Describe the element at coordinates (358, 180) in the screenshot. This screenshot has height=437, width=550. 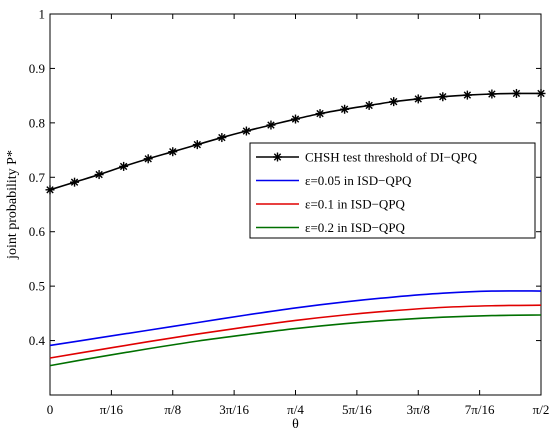
I see `legend-label-2: ε=0.05 in ISD−QPQ` at that location.